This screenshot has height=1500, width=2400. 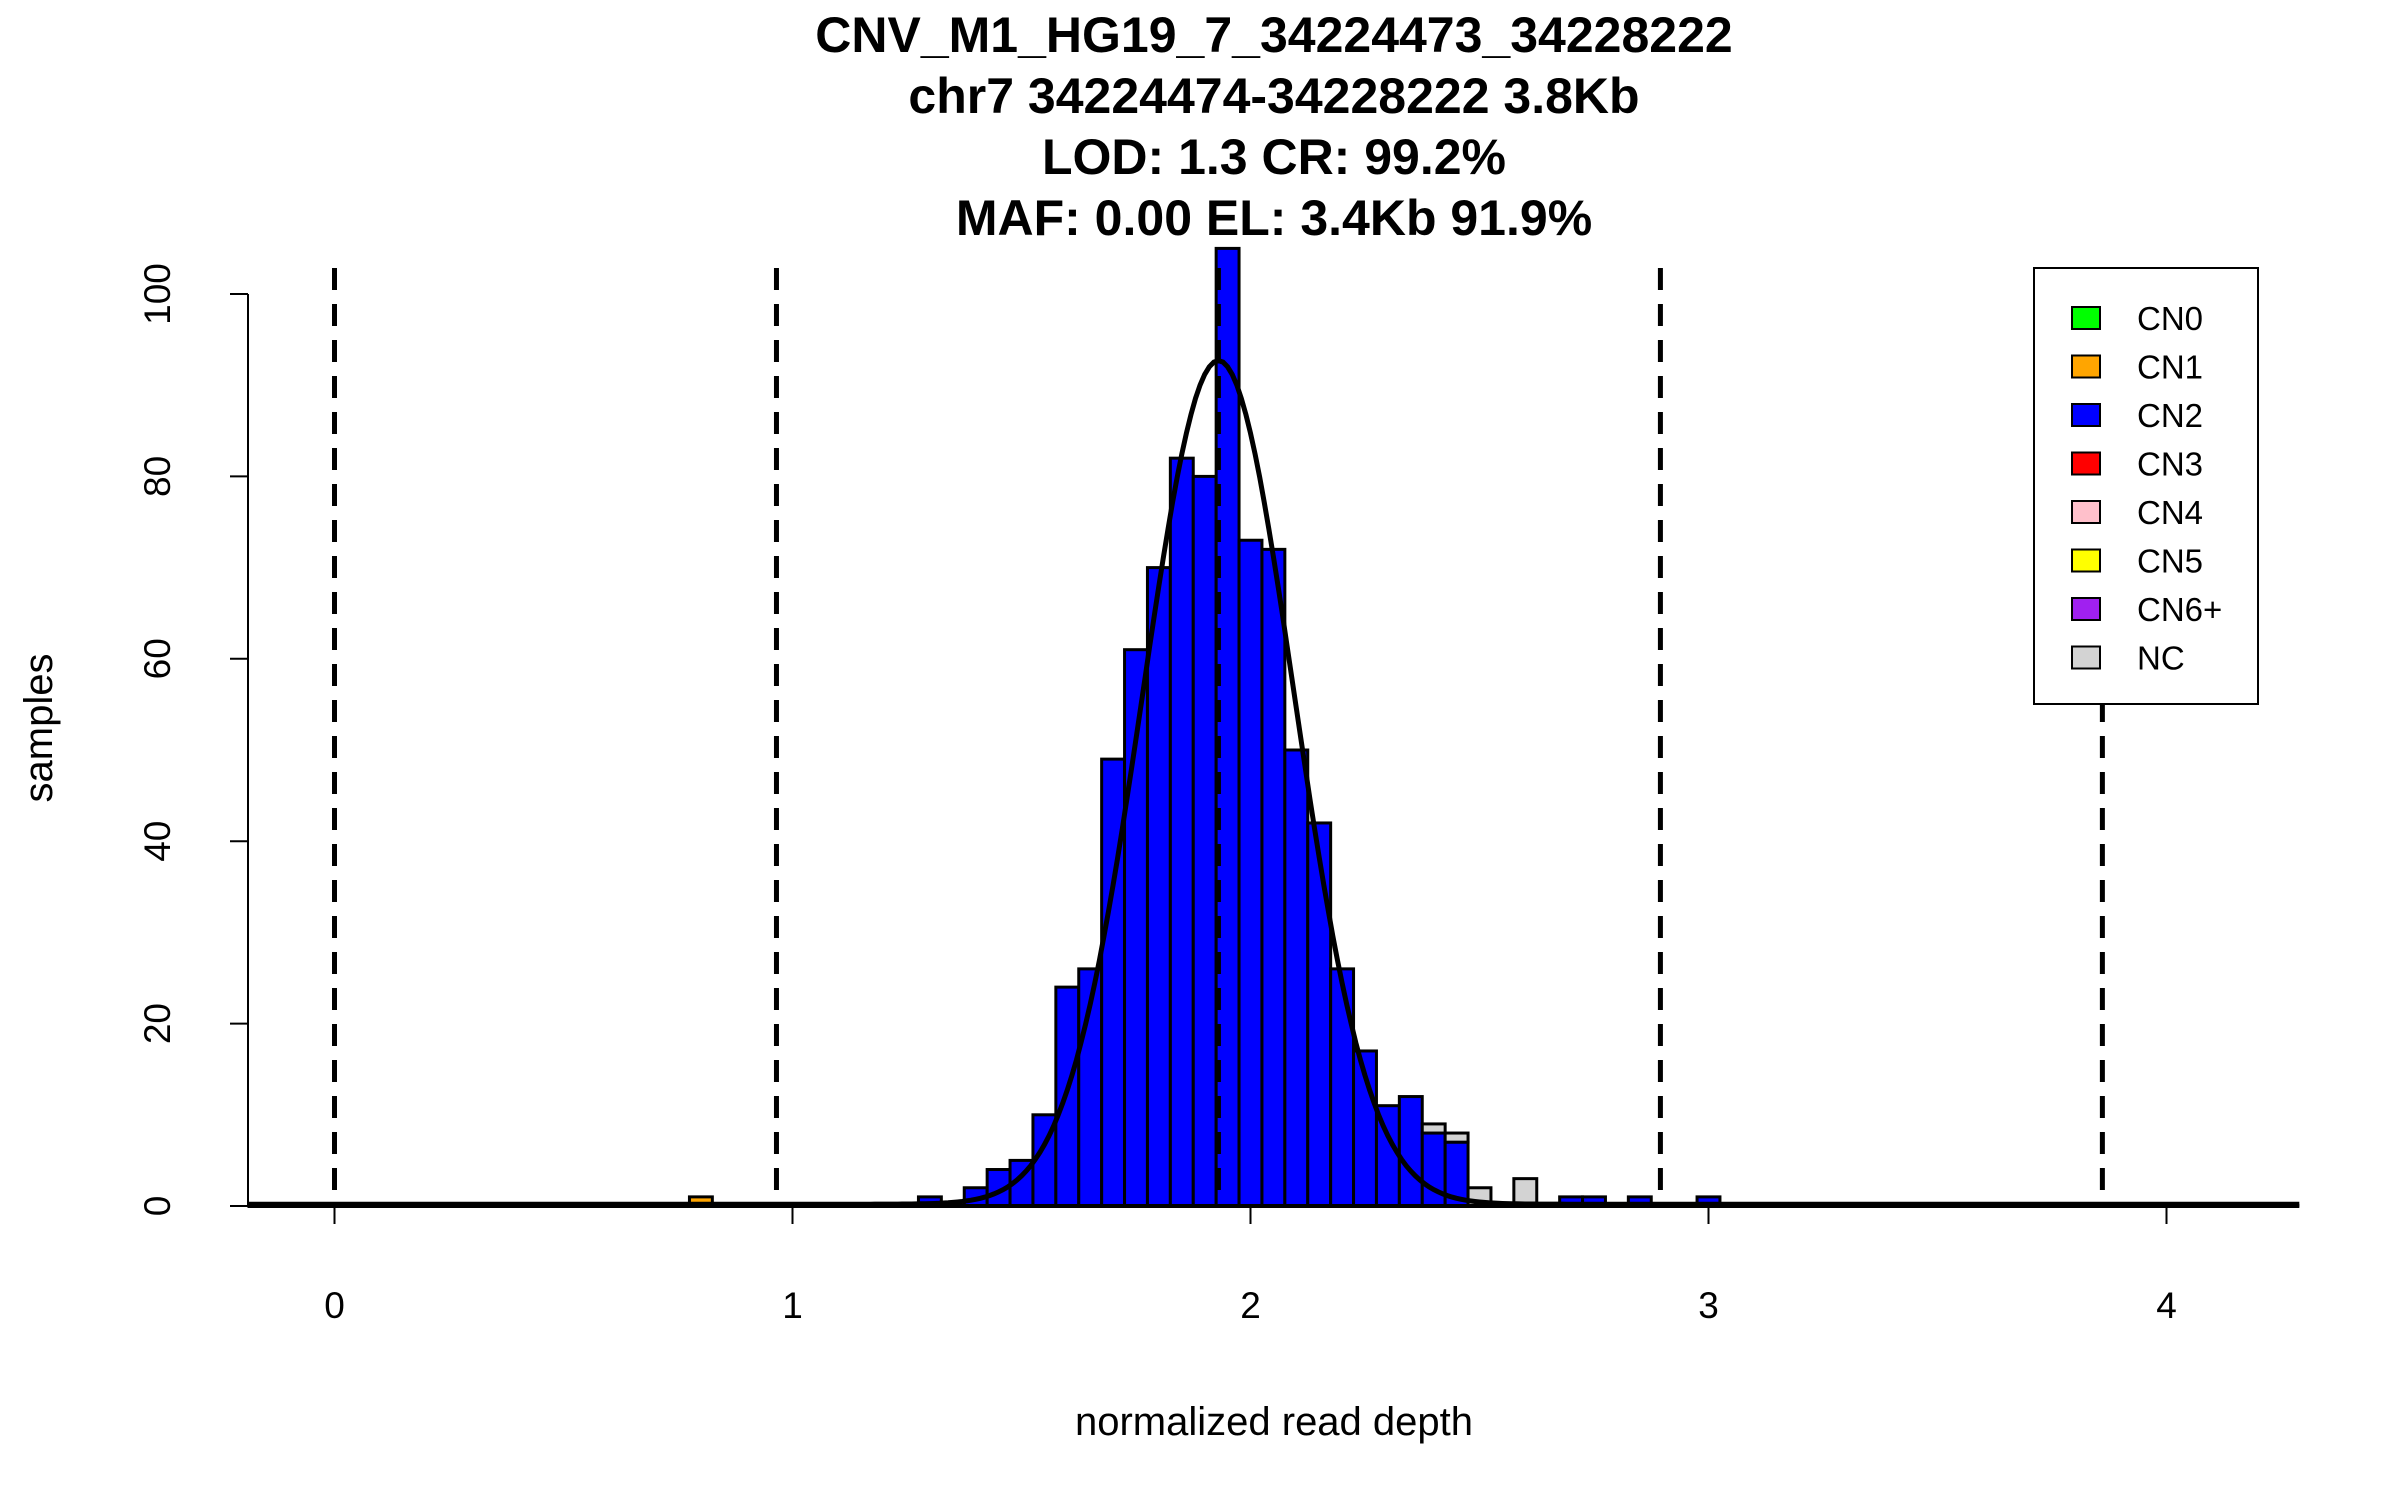 What do you see at coordinates (39, 728) in the screenshot?
I see `y-axis-label: samples` at bounding box center [39, 728].